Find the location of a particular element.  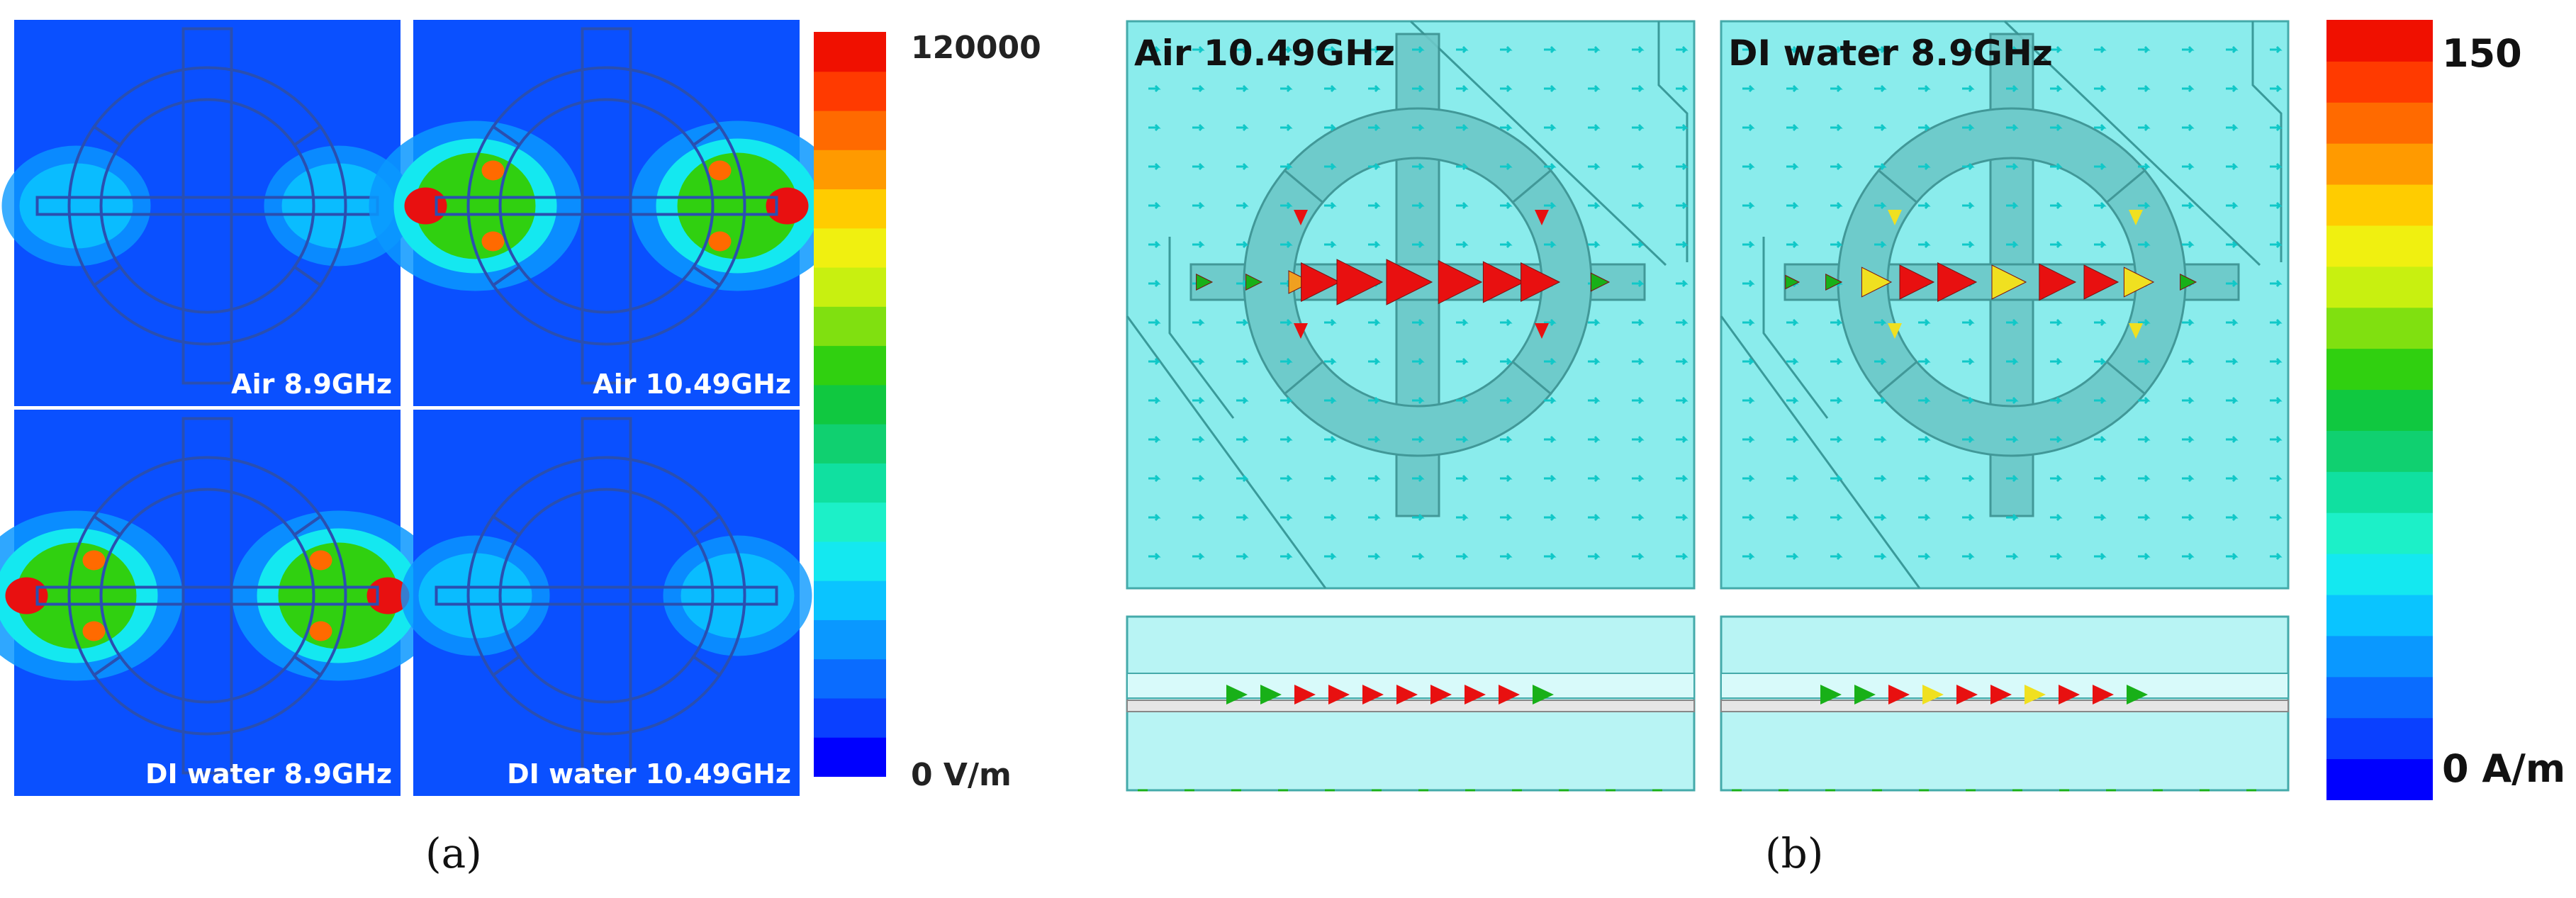

field-blob is located at coordinates (338, 206).